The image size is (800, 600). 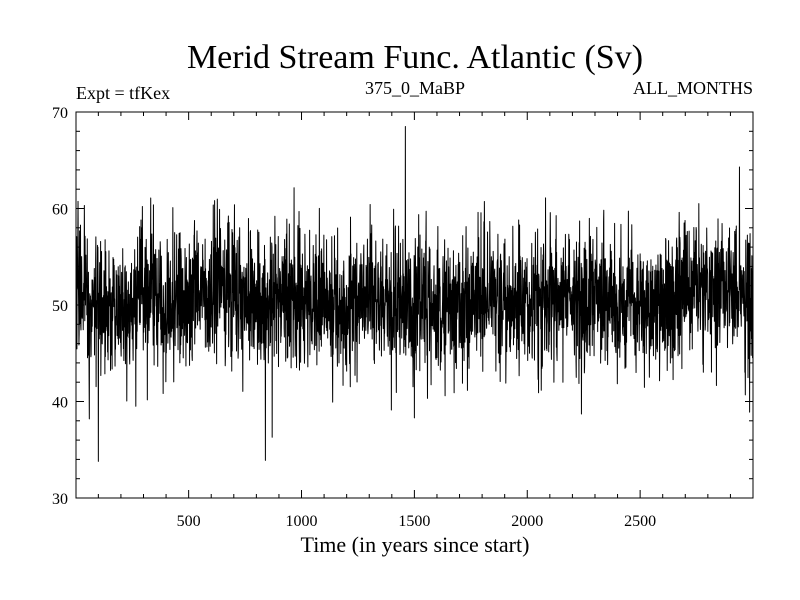 I want to click on y-tick-label: 50, so click(x=60, y=306).